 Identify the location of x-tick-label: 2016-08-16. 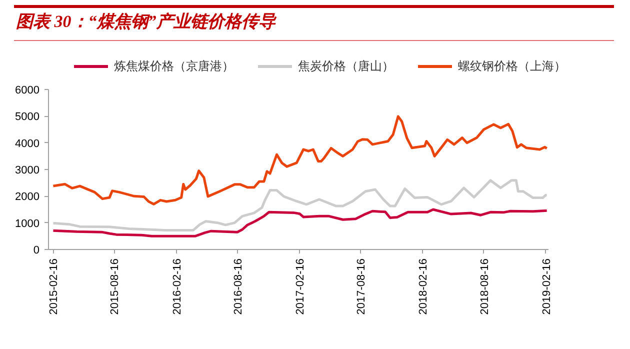
(238, 286).